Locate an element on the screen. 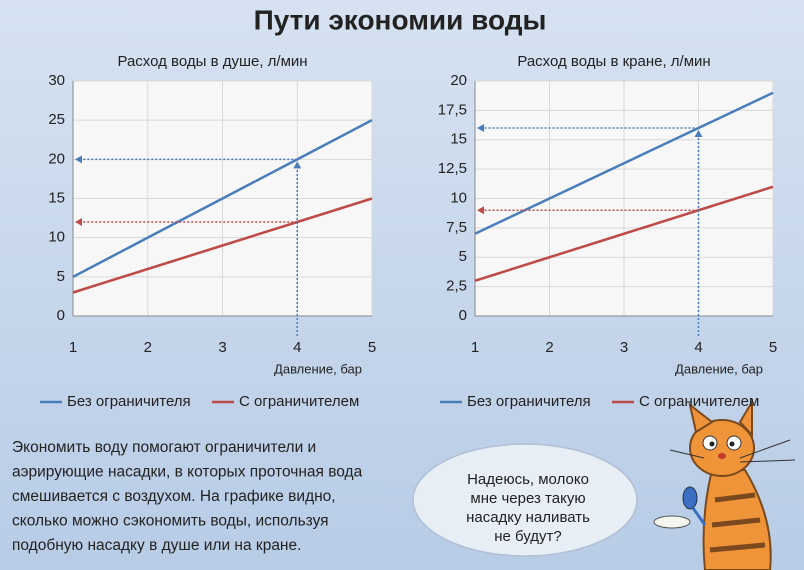  description-line: Экономить воду помогают ограничители и is located at coordinates (164, 447).